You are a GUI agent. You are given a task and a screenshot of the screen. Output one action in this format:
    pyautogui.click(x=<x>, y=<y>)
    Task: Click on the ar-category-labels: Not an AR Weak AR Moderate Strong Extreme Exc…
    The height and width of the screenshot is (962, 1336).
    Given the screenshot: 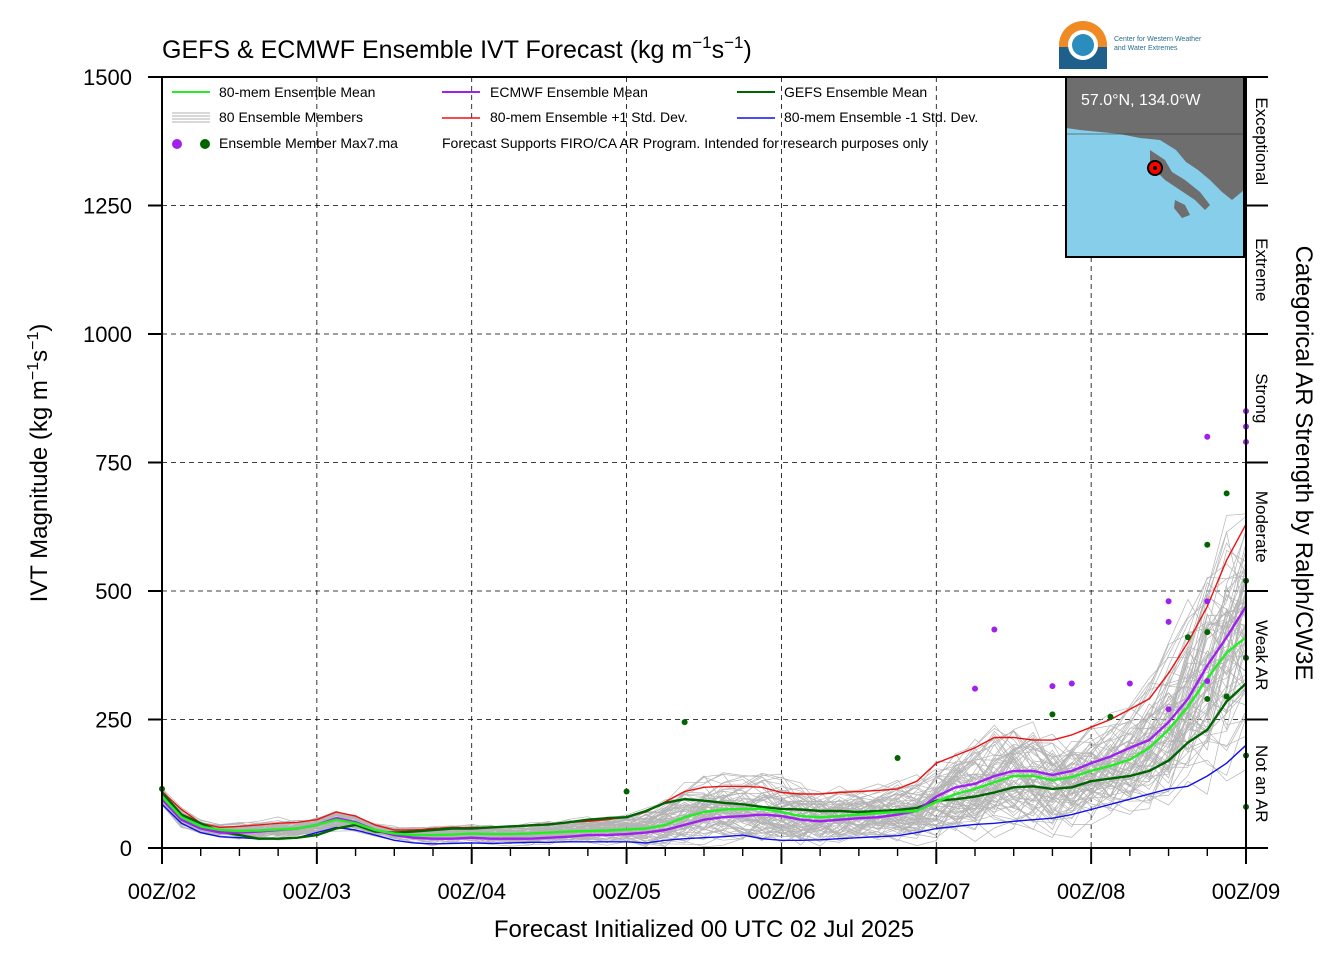 What is the action you would take?
    pyautogui.click(x=1258, y=462)
    